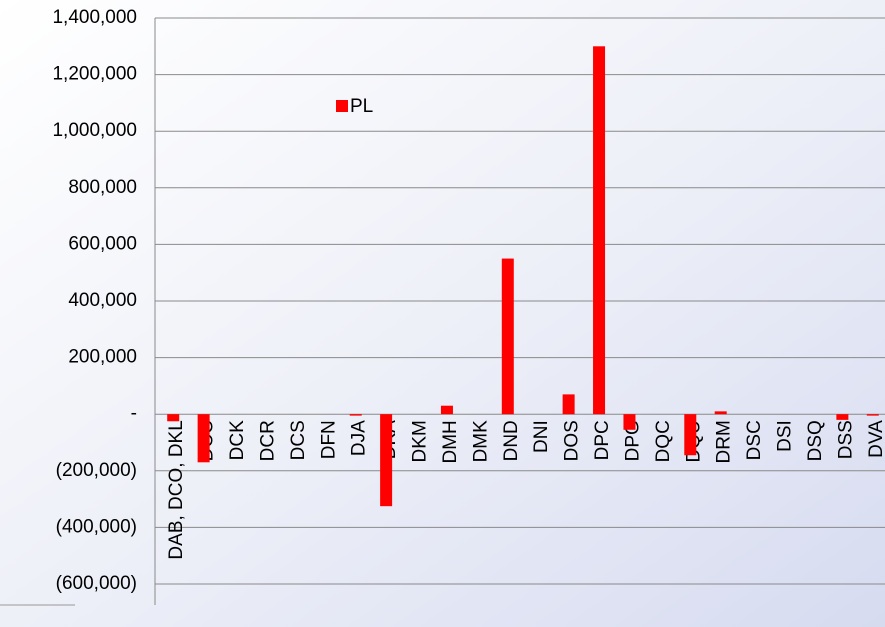 The image size is (885, 627). Describe the element at coordinates (96, 526) in the screenshot. I see `y-tick-label: (400,000)` at that location.